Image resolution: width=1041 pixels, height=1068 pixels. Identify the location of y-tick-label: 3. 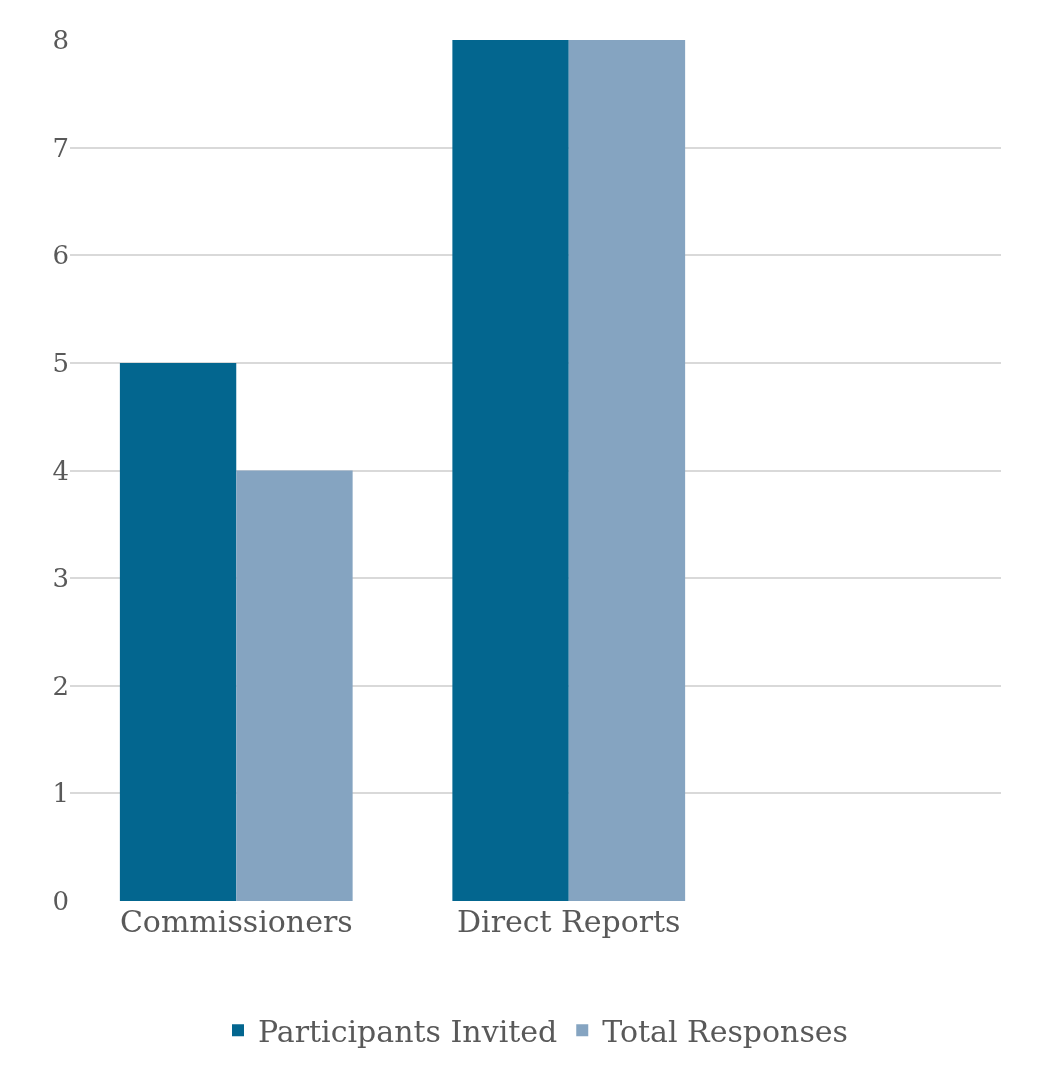
(60, 578).